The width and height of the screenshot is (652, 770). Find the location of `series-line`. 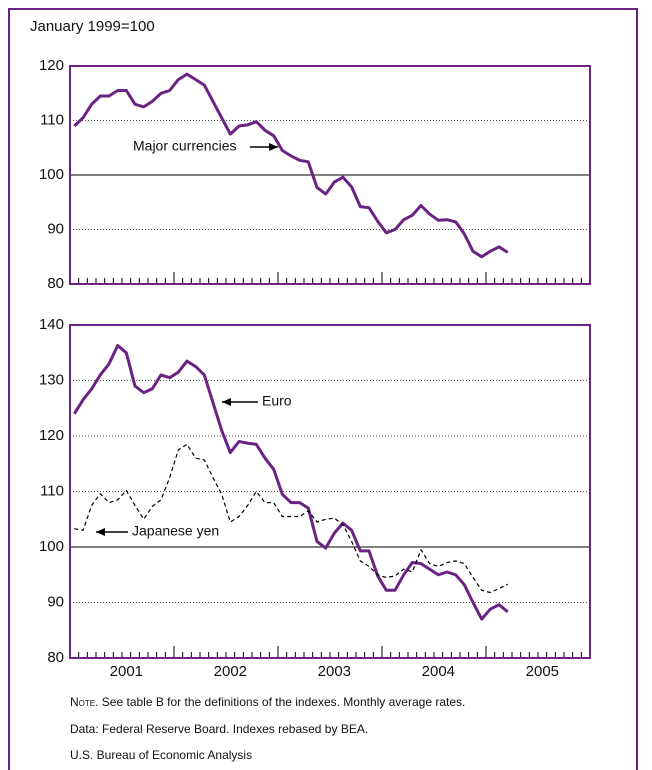

series-line is located at coordinates (291, 518).